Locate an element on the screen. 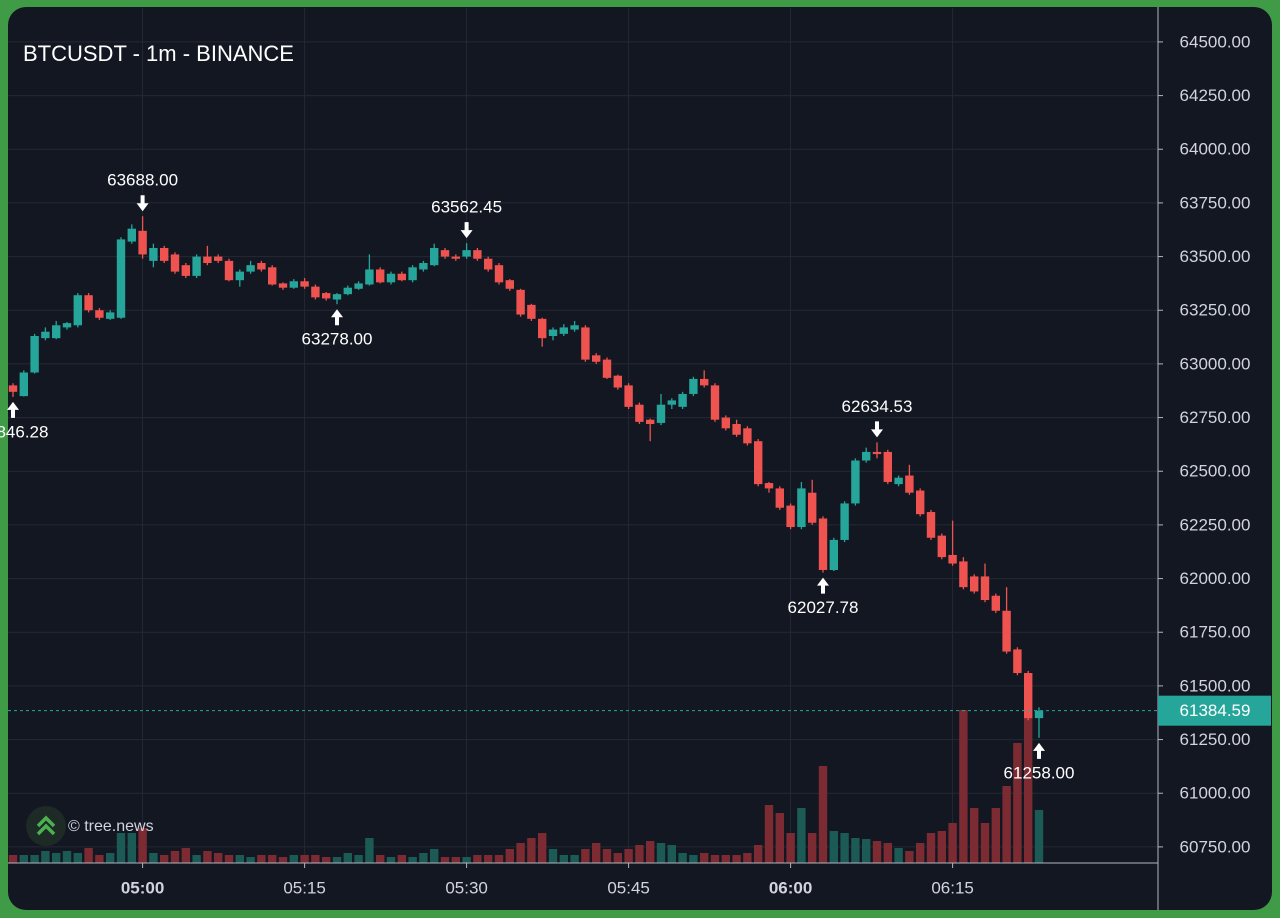  annotation-label: 61258.00 is located at coordinates (1039, 772).